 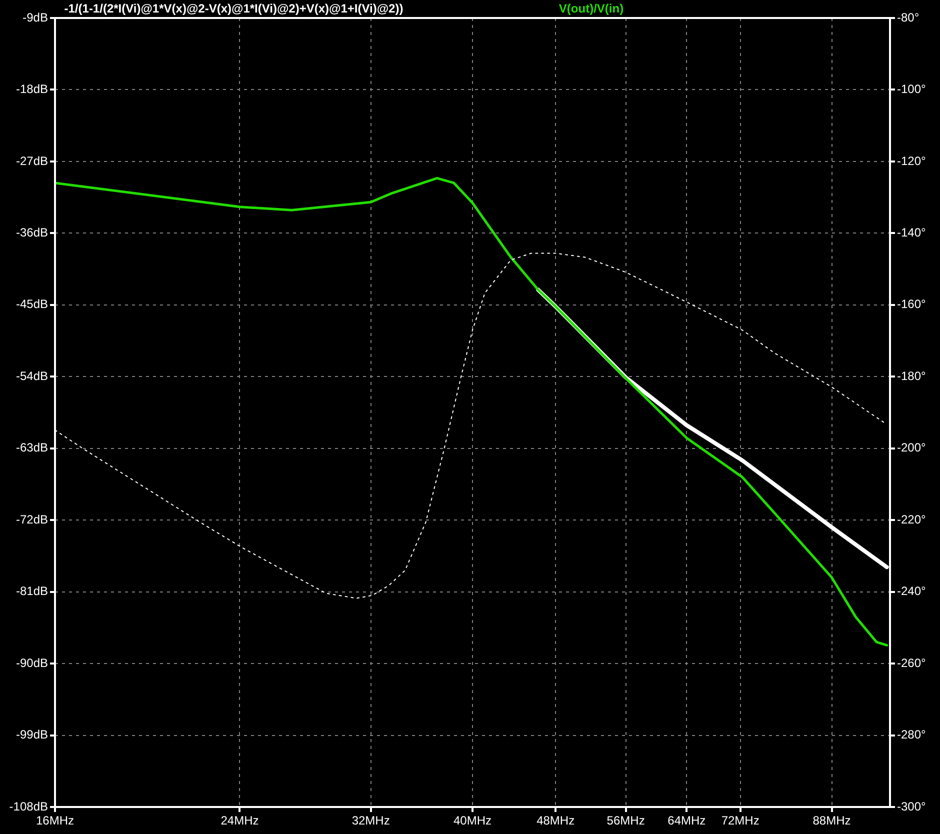 What do you see at coordinates (911, 806) in the screenshot?
I see `y2-tick-label: -300°` at bounding box center [911, 806].